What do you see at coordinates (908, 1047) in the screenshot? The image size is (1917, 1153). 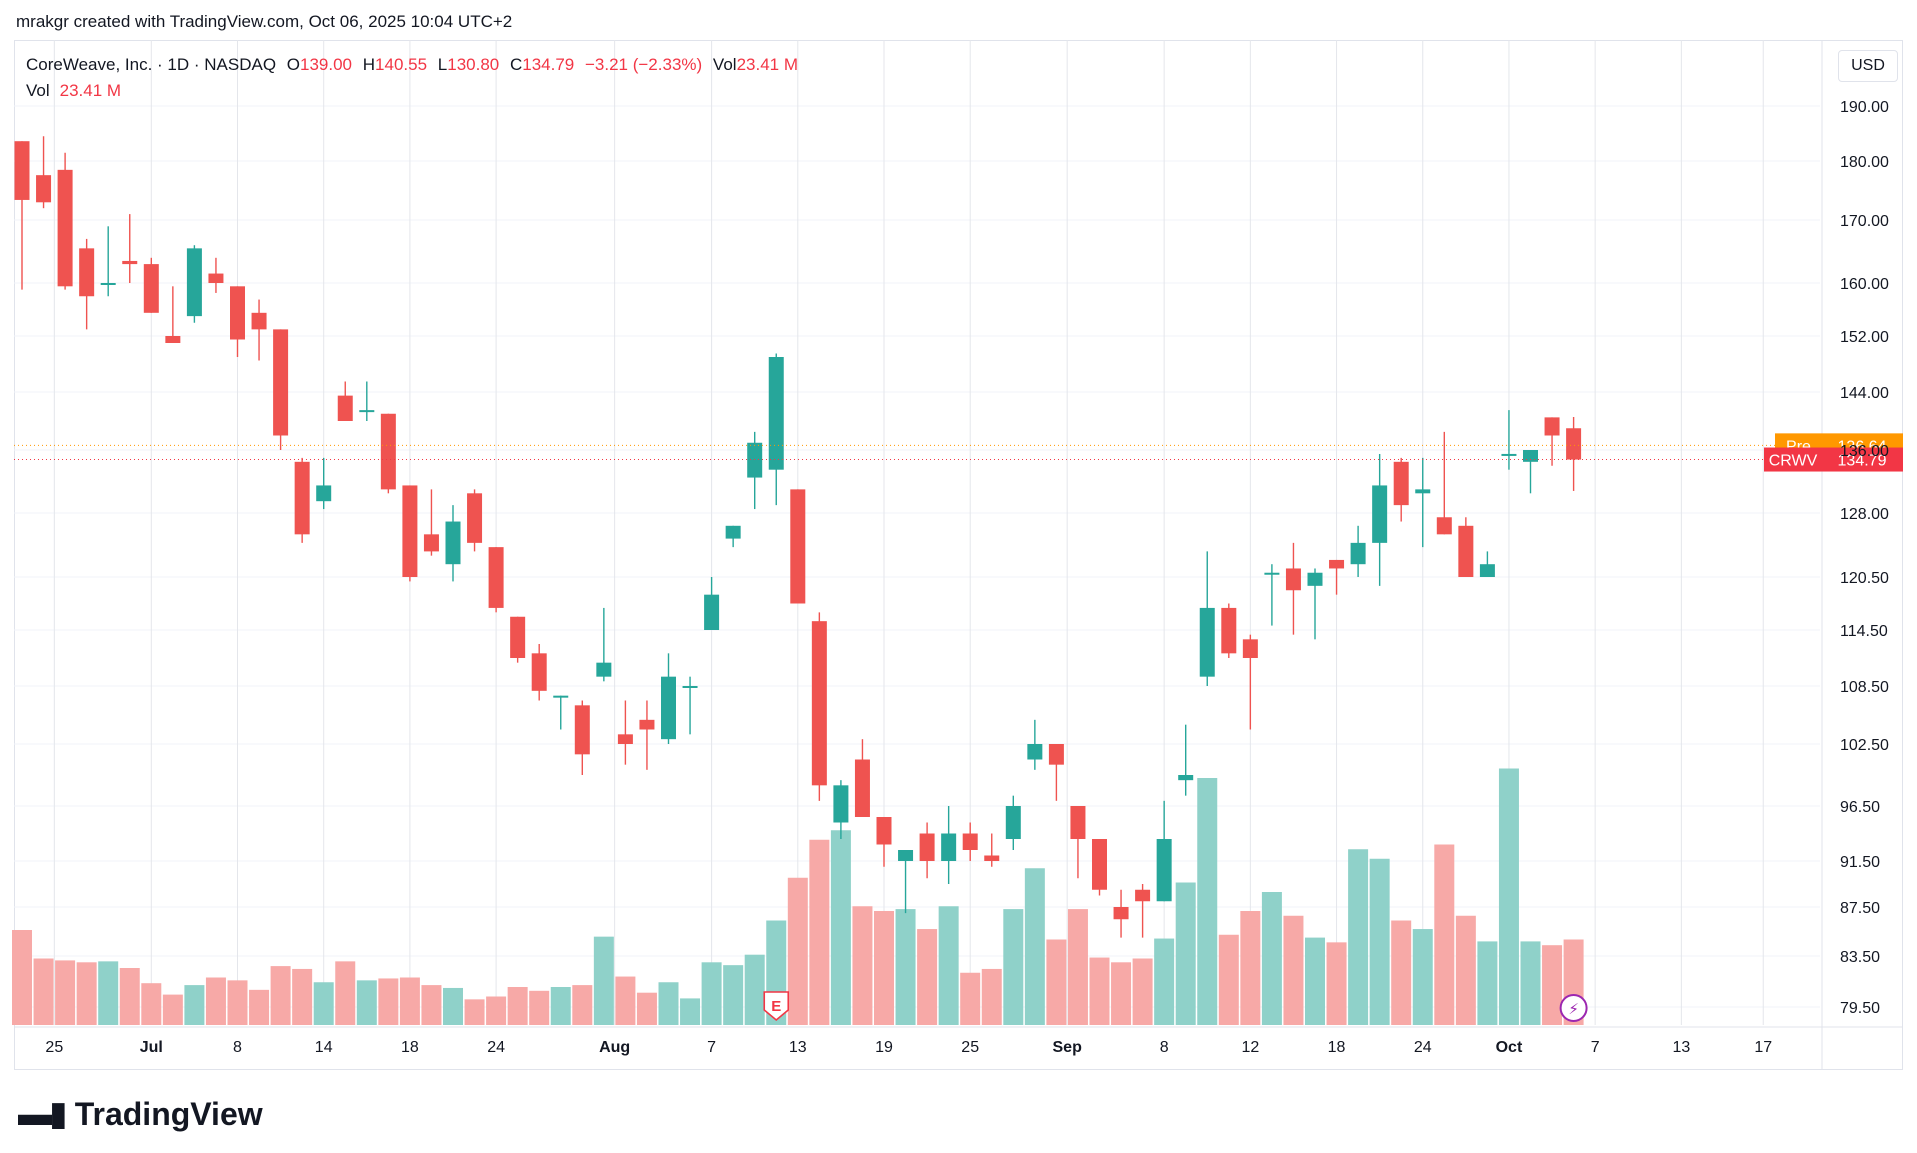 I see `time-axis: 25 Jul 8 14 18 24 Aug 7 13 19 25 Sep 8 12 18 24 Oct 7 13 17` at bounding box center [908, 1047].